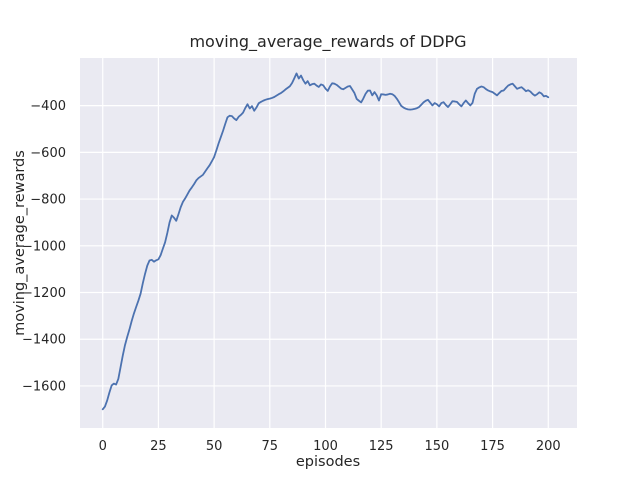 This screenshot has width=640, height=480. What do you see at coordinates (325, 446) in the screenshot?
I see `x-tick-label: 100` at bounding box center [325, 446].